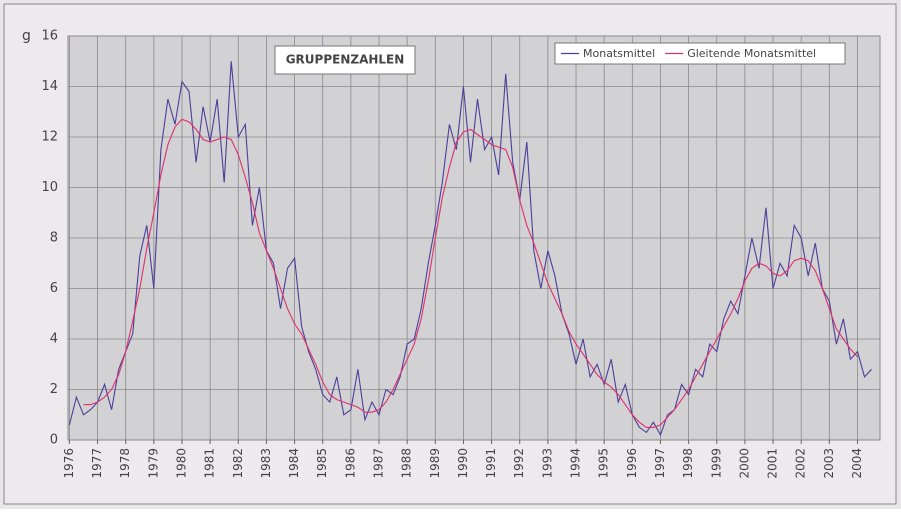  Describe the element at coordinates (69, 463) in the screenshot. I see `x-tick-label: 1976` at that location.